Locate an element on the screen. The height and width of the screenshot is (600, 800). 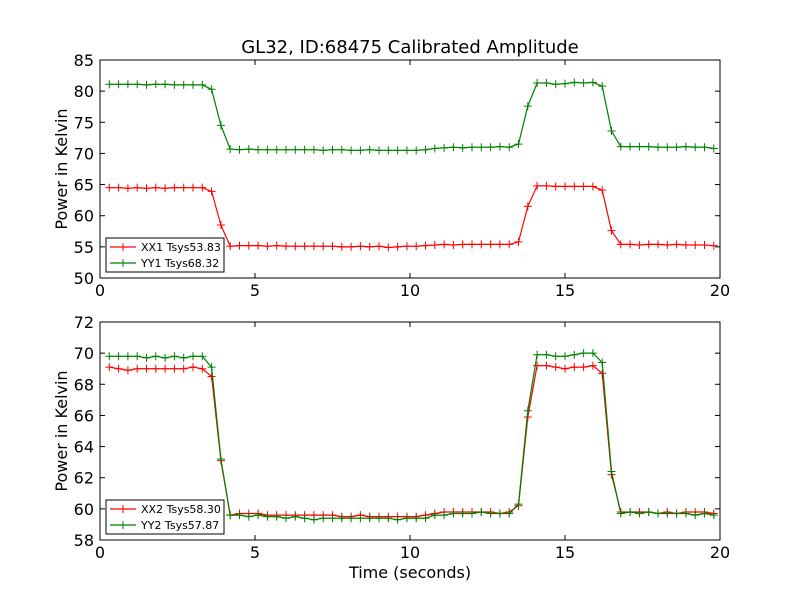
legend-box is located at coordinates (165, 517).